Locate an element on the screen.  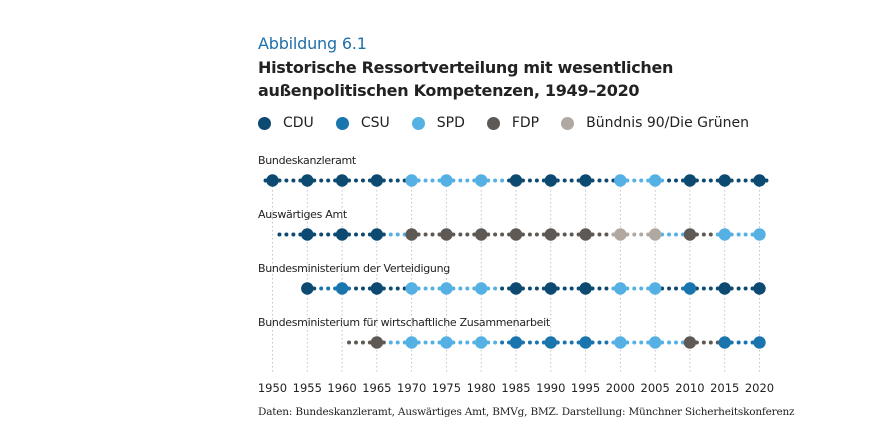
legend-swatch-cdu is located at coordinates (264, 123).